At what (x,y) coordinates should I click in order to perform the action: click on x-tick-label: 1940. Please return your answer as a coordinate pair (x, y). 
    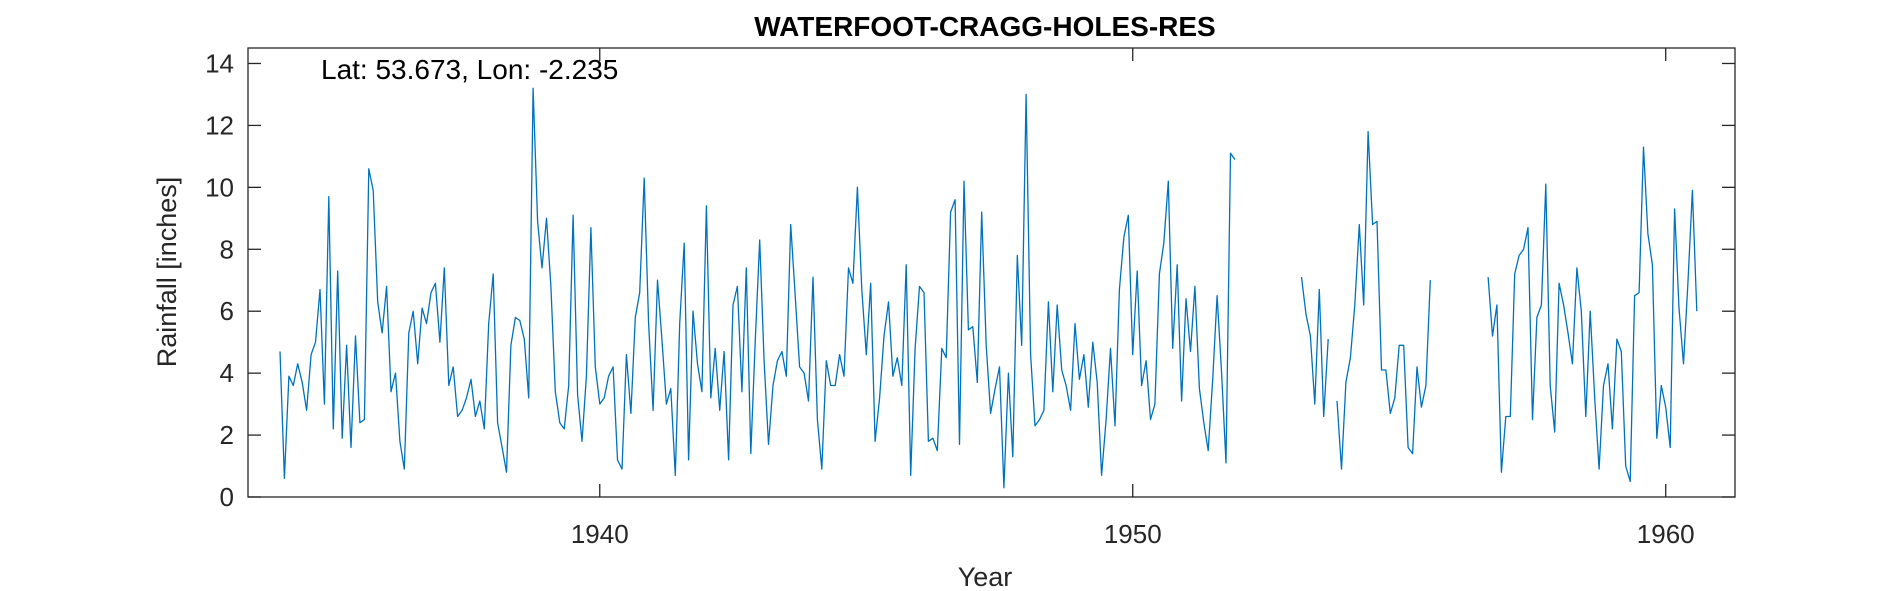
    Looking at the image, I should click on (600, 534).